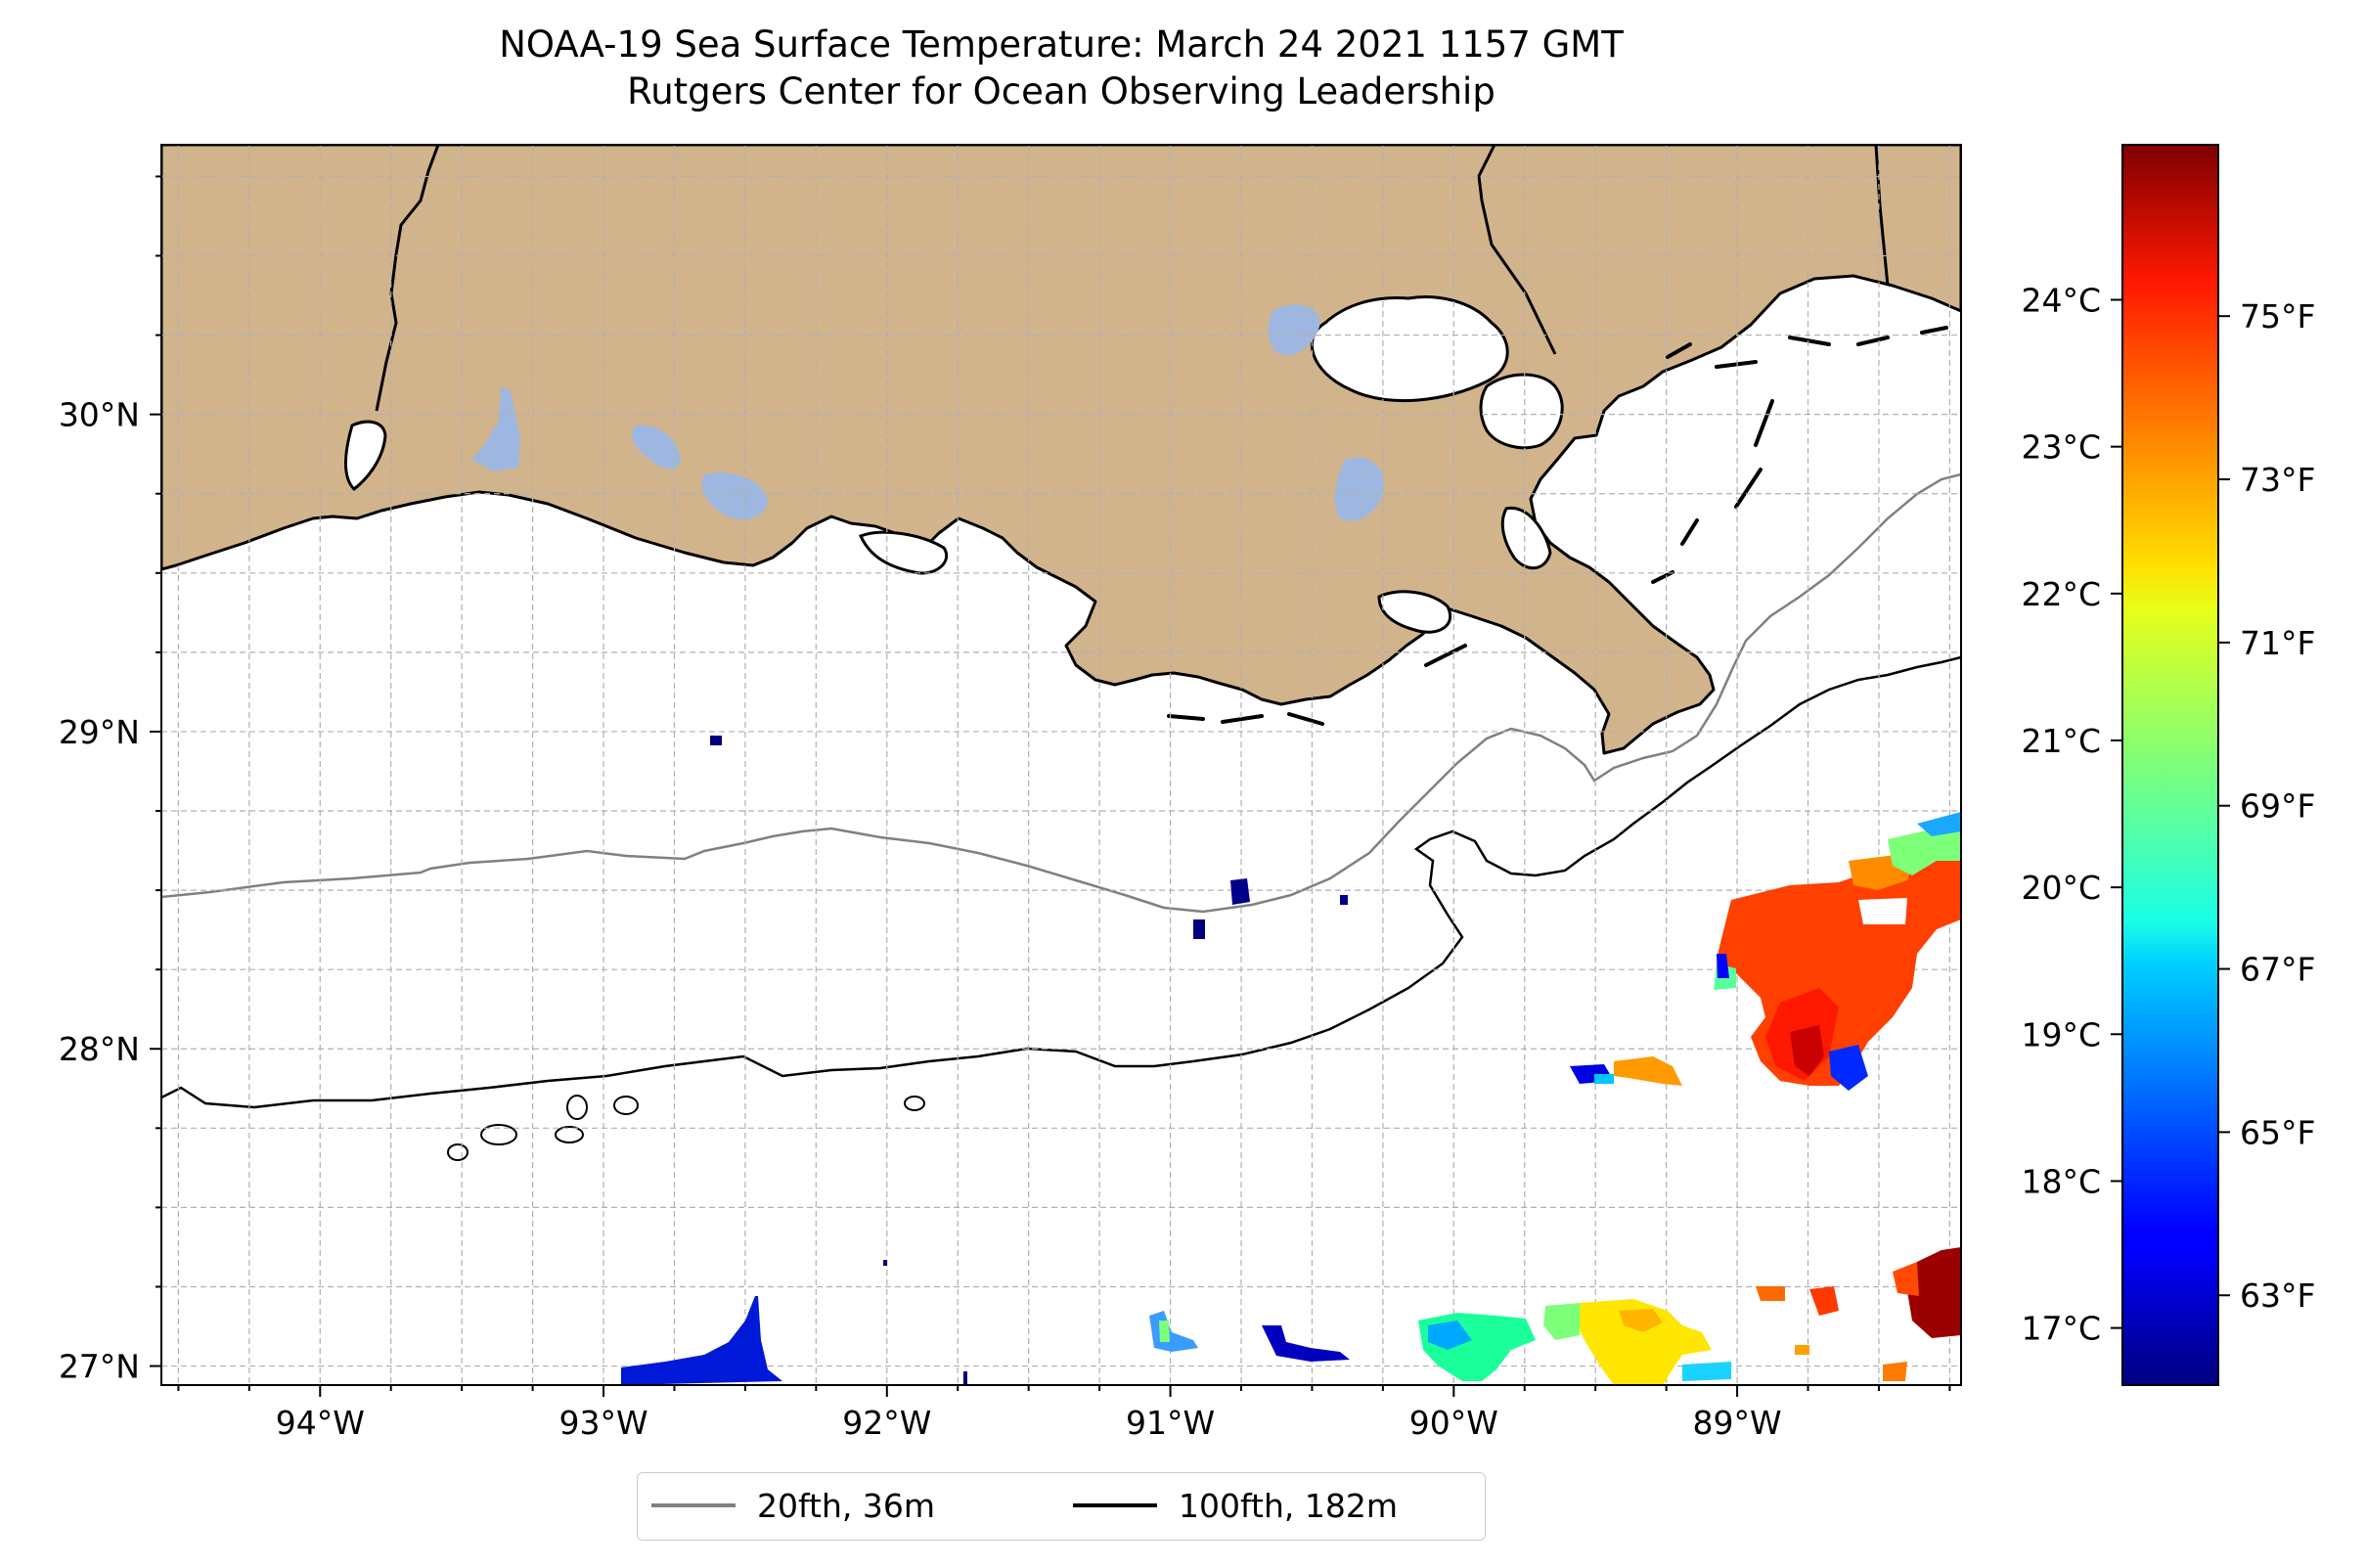 This screenshot has height=1568, width=2365. What do you see at coordinates (2061, 301) in the screenshot?
I see `colorbar-label-c: 24°C` at bounding box center [2061, 301].